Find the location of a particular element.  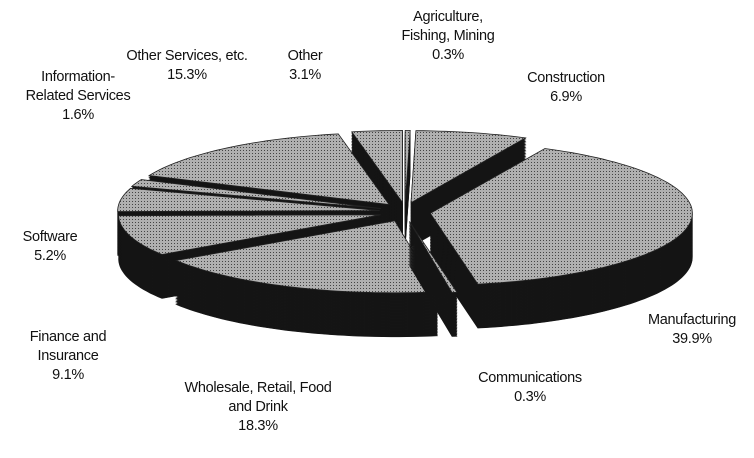

category-name: Software is located at coordinates (50, 237).